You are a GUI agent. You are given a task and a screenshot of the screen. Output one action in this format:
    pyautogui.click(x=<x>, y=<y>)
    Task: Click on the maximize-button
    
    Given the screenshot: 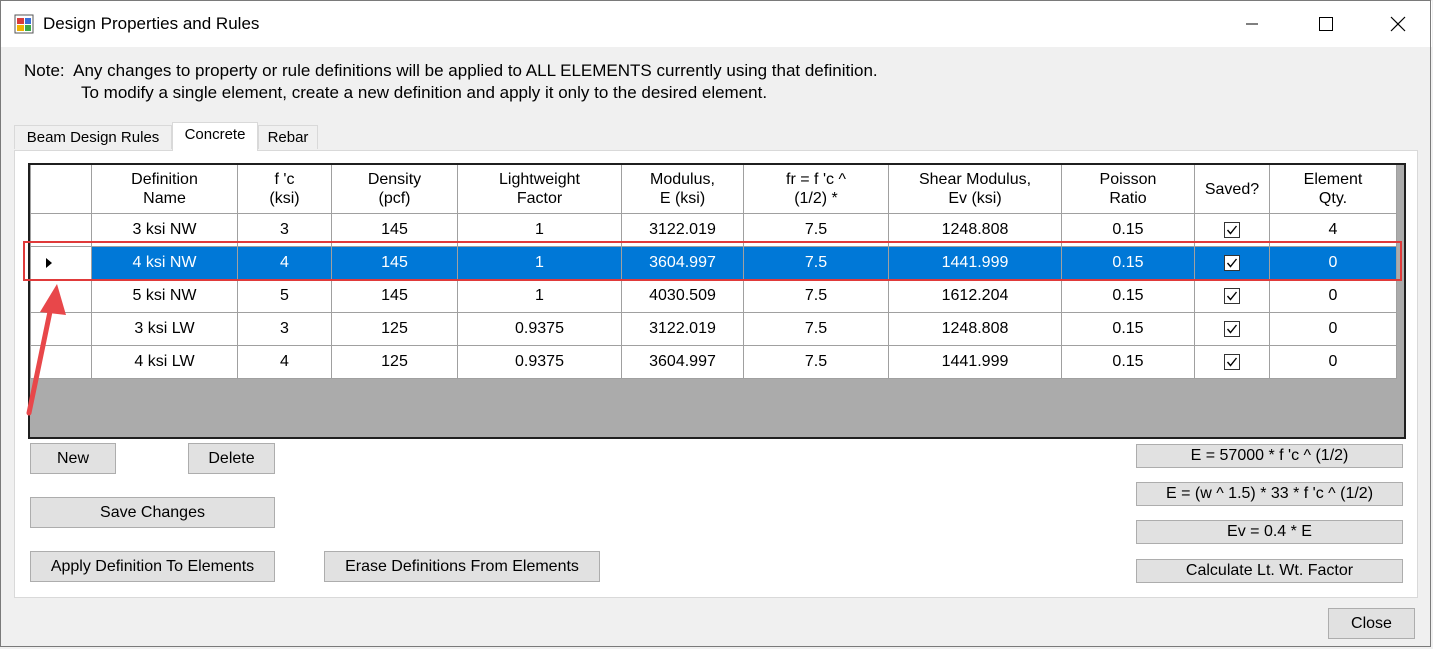 What is the action you would take?
    pyautogui.click(x=1326, y=24)
    